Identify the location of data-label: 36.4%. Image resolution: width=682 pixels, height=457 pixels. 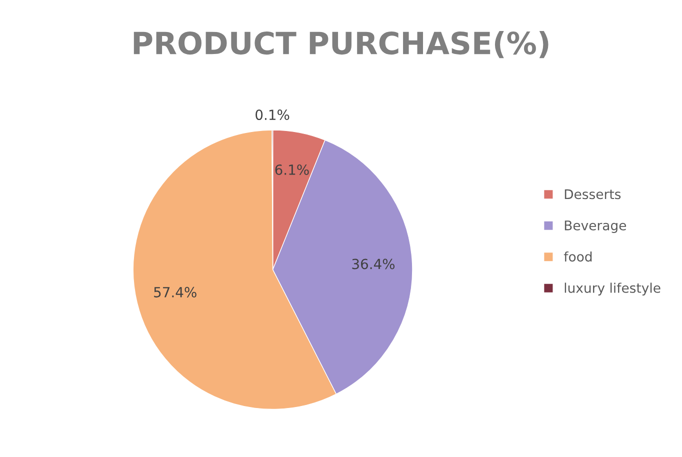
(373, 264).